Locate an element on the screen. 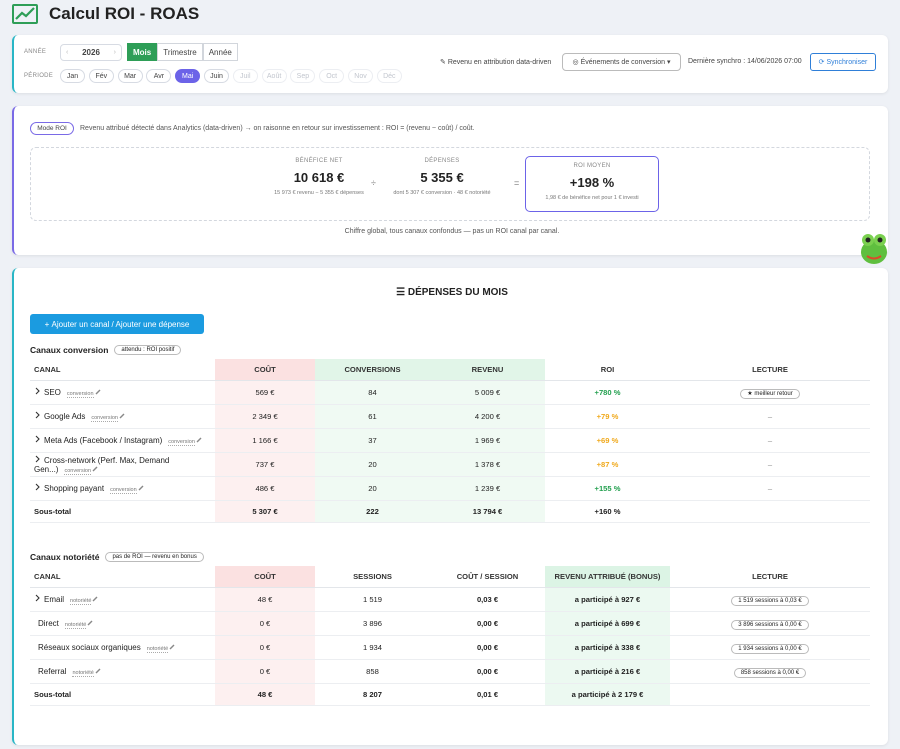 This screenshot has height=749, width=900. year-label: ANNÉE is located at coordinates (35, 52).